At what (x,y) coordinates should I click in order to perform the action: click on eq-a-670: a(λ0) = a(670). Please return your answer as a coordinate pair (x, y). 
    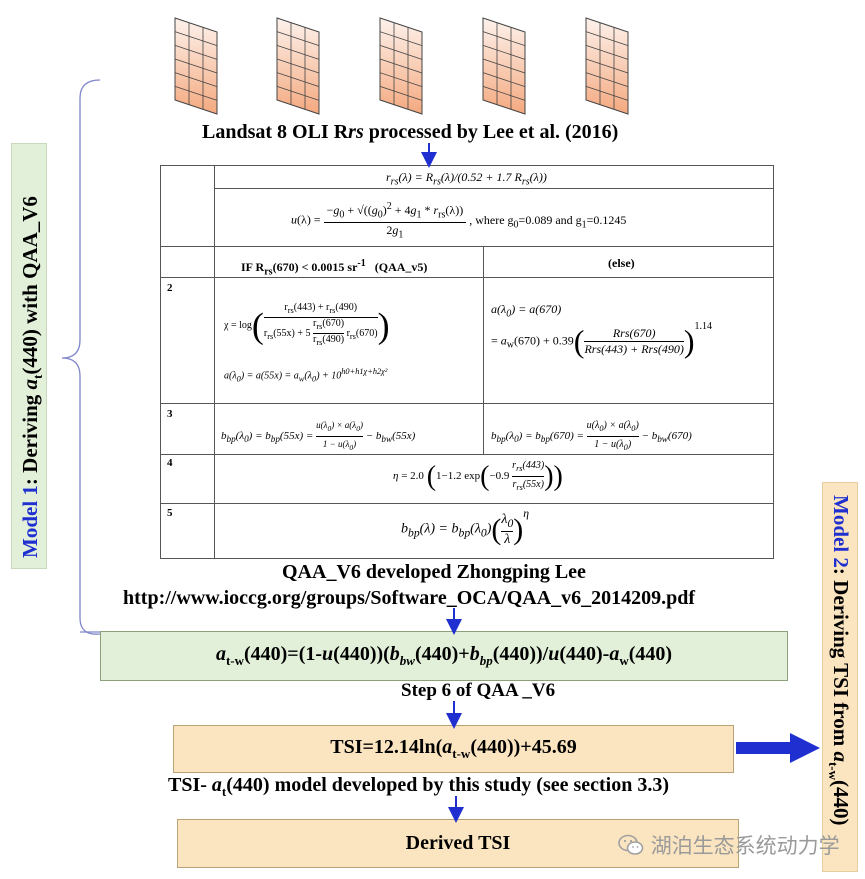
    Looking at the image, I should click on (526, 311).